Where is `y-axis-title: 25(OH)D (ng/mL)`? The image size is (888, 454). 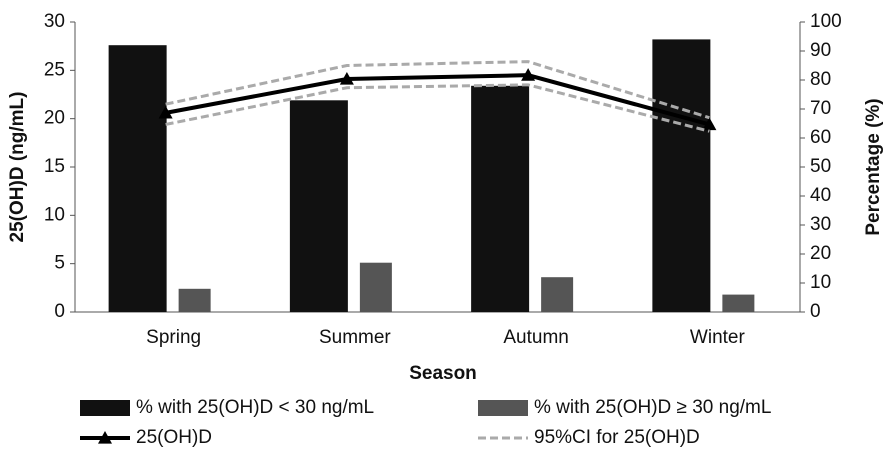
y-axis-title: 25(OH)D (ng/mL) is located at coordinates (17, 167).